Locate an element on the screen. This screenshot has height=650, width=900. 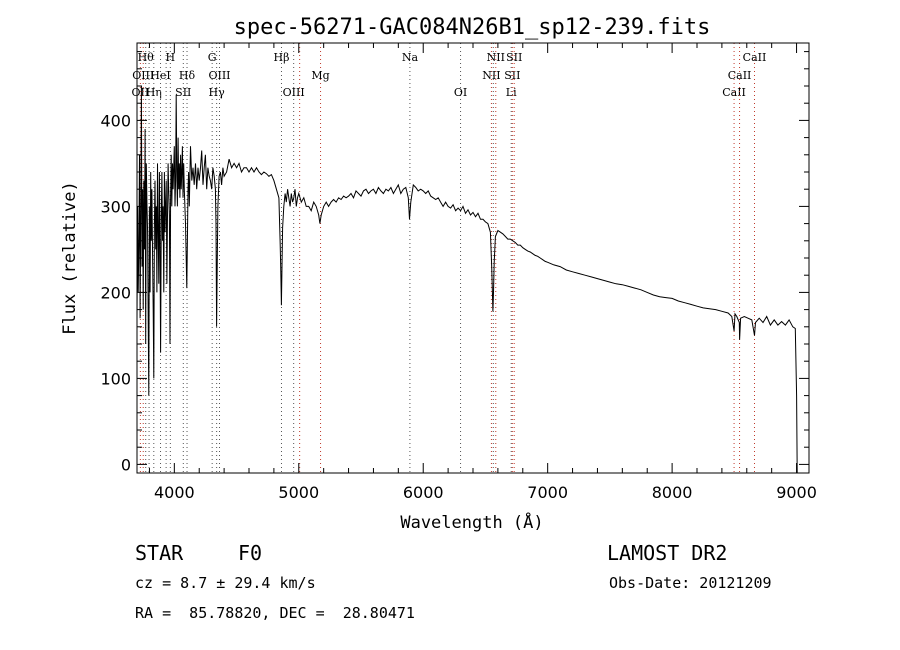
x-tick-label-7000: 7000 is located at coordinates (547, 492).